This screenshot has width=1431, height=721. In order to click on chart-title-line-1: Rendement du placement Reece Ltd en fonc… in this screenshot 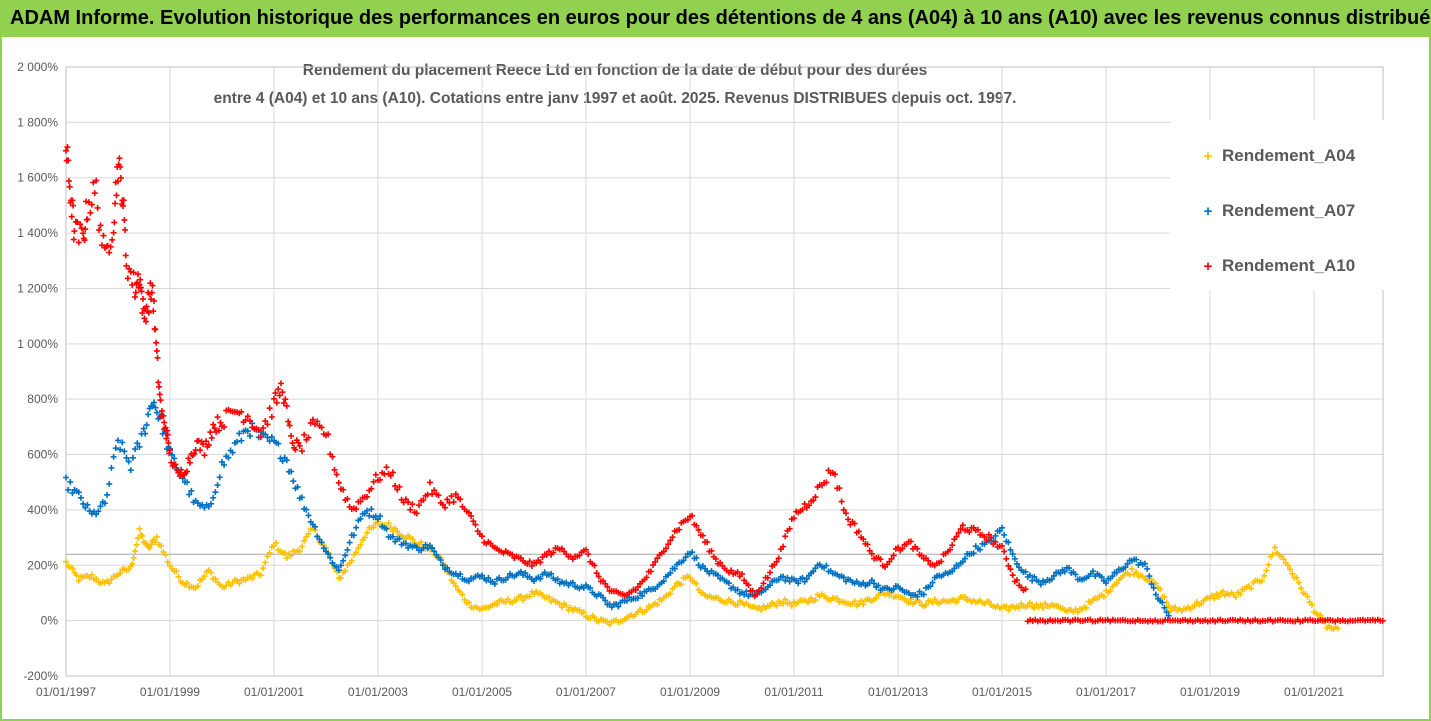, I will do `click(615, 70)`.